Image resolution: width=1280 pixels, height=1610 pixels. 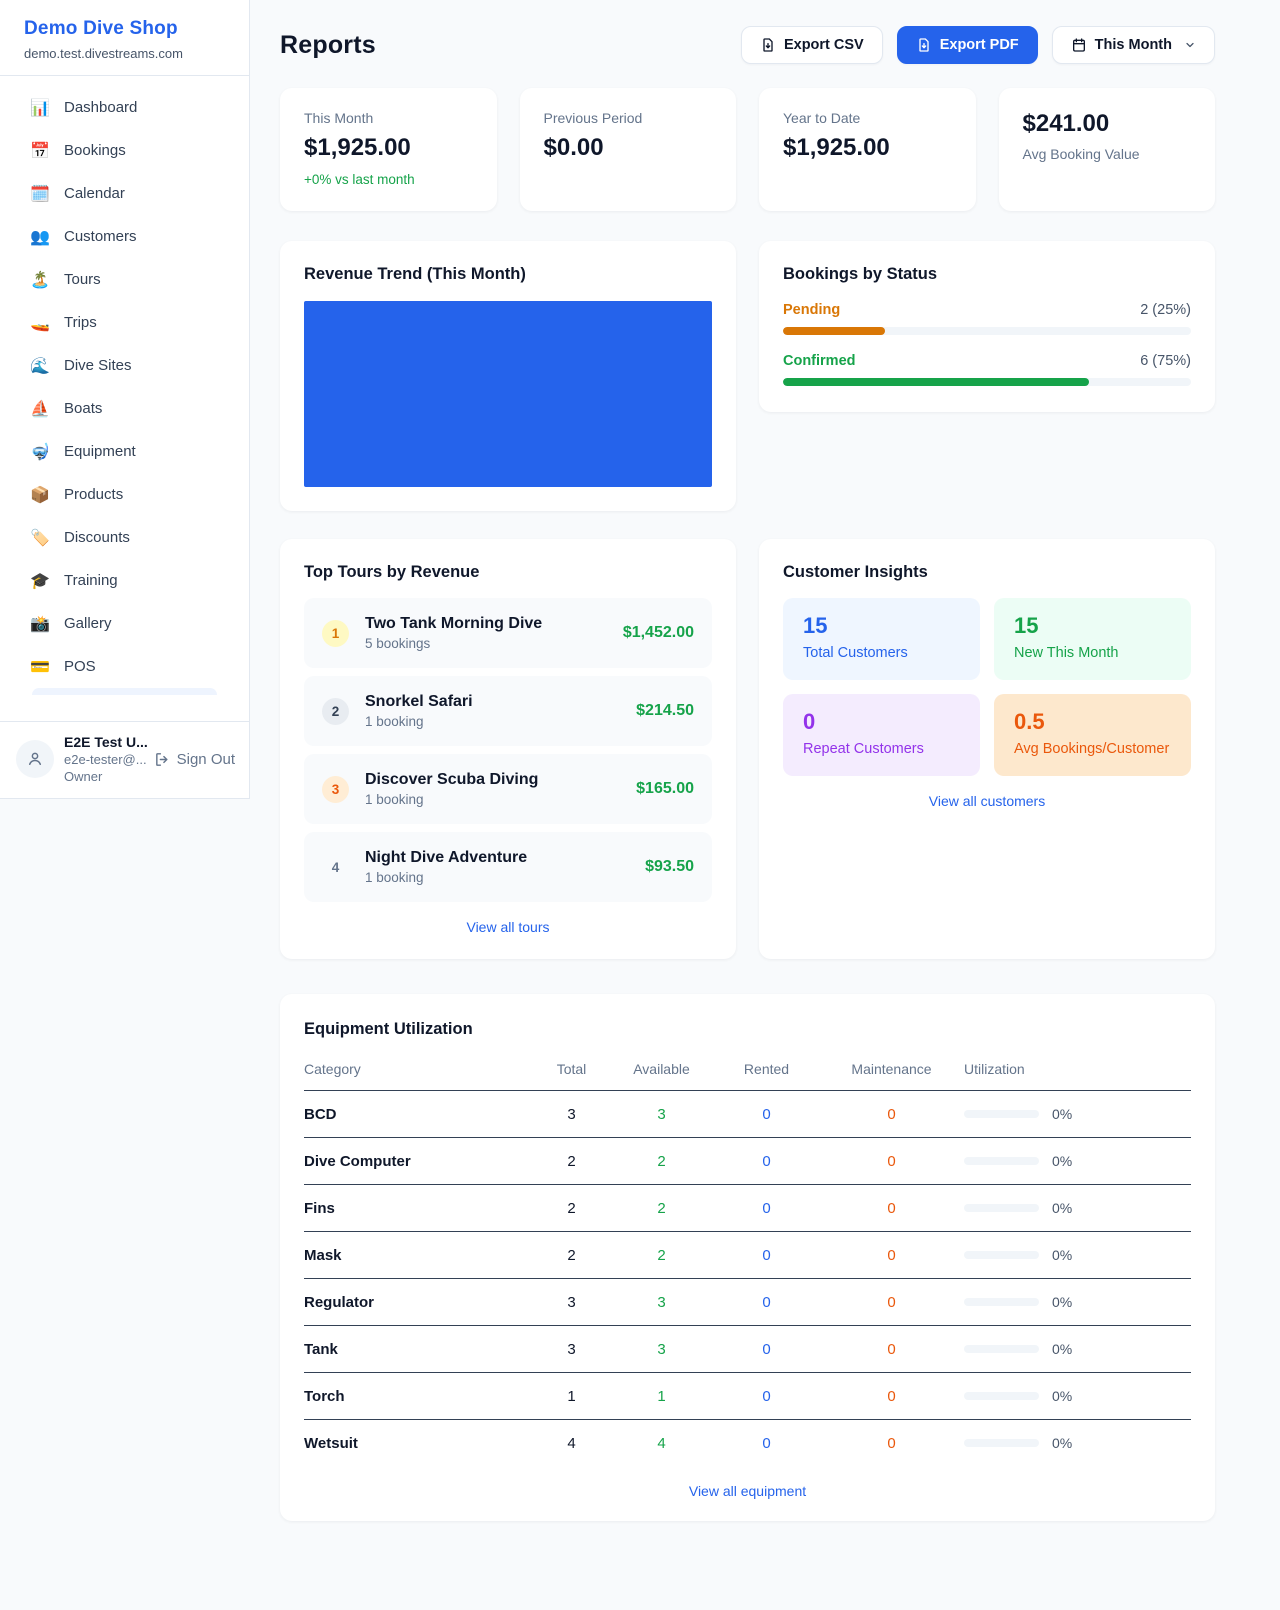 What do you see at coordinates (669, 866) in the screenshot?
I see `tour-revenue: $93.50` at bounding box center [669, 866].